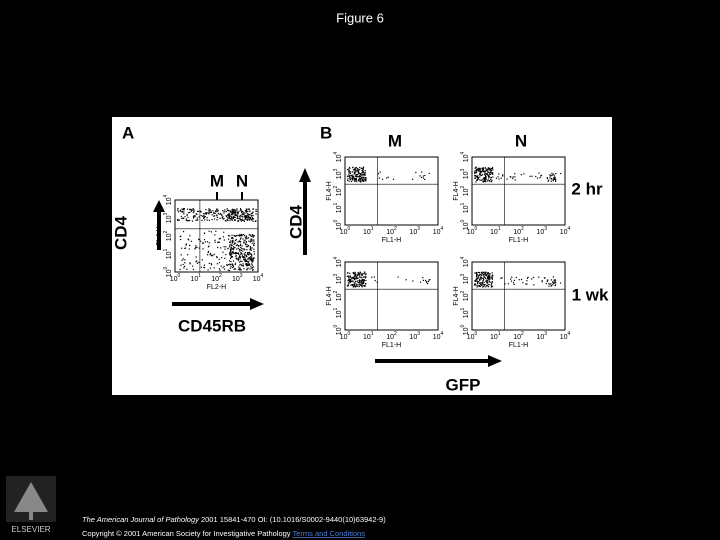  Describe the element at coordinates (499, 334) in the screenshot. I see `tick-exponent: 1` at that location.